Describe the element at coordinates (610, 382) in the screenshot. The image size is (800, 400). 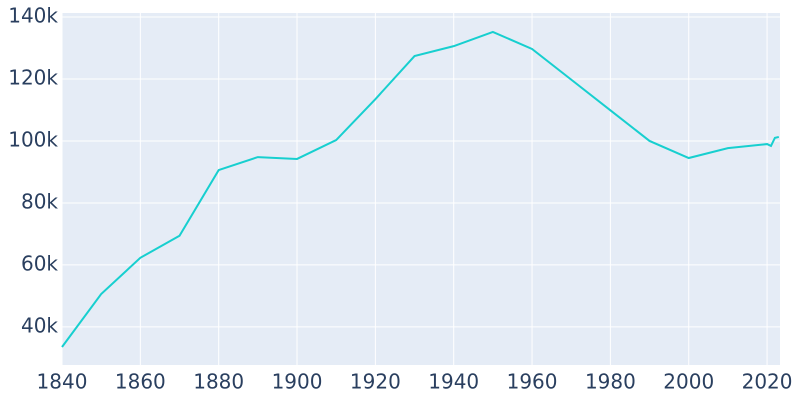
I see `x-tick-label: 1980` at that location.